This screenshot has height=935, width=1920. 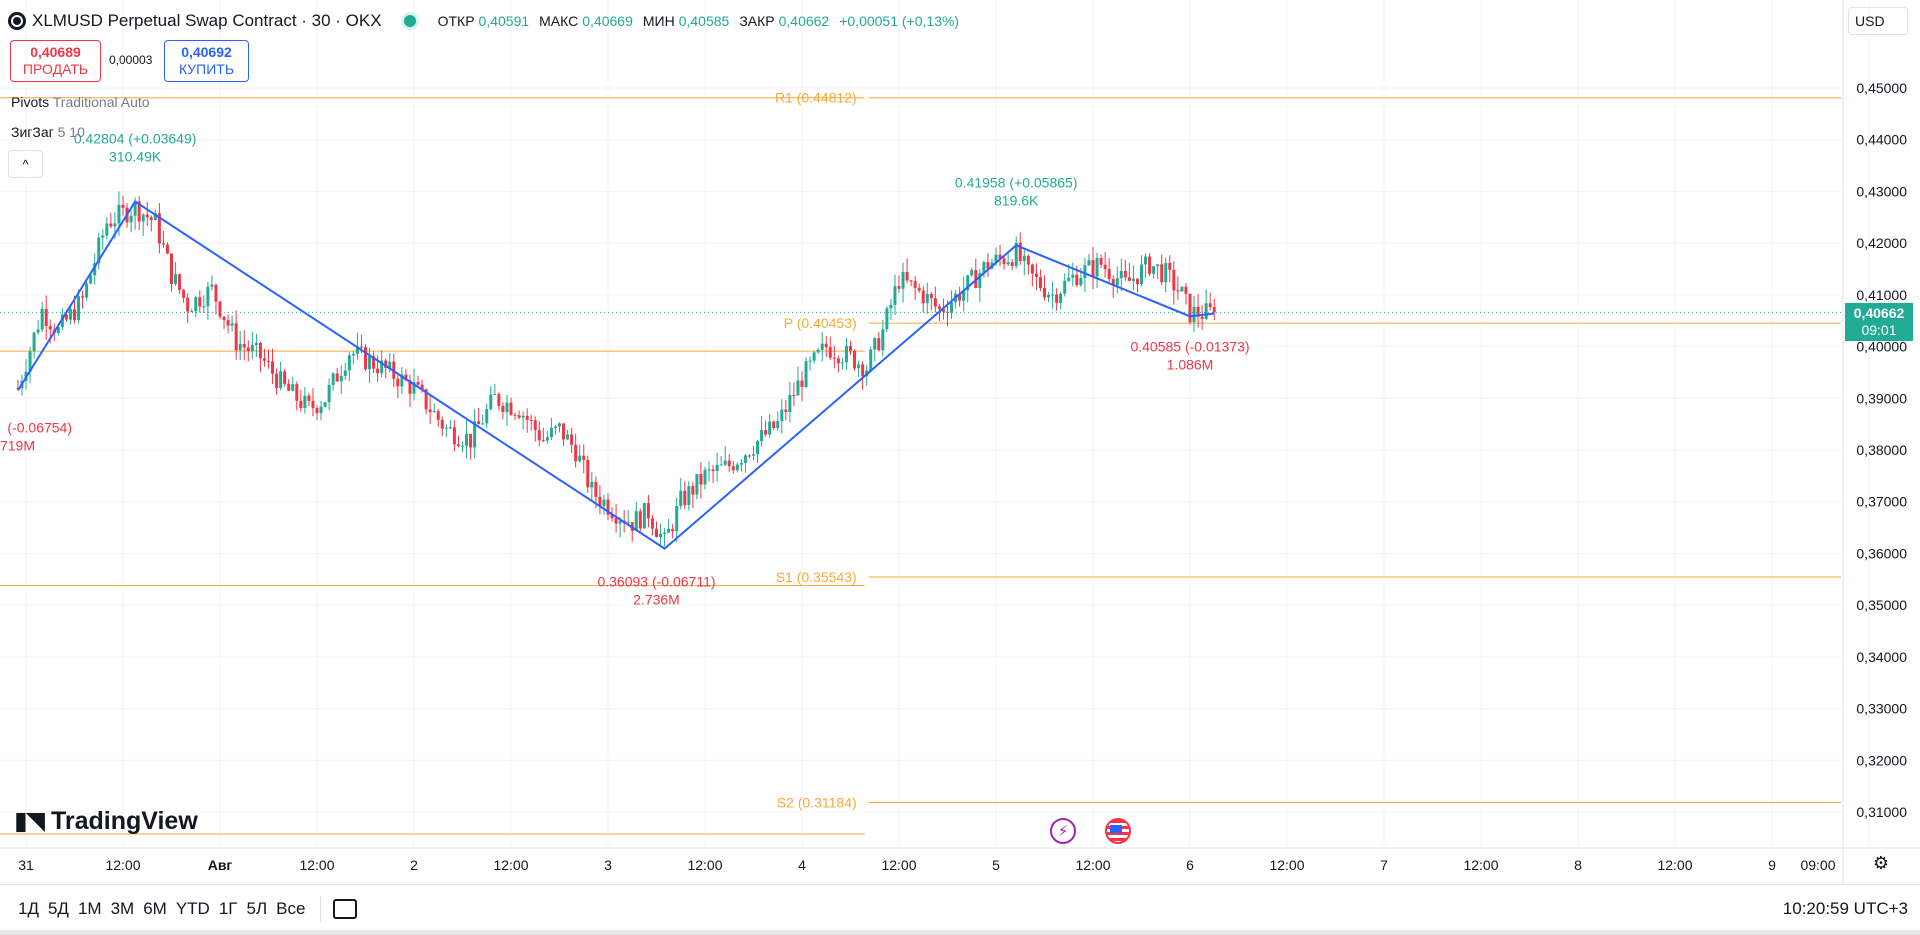 I want to click on price-axis-label: 0,44000, so click(x=1881, y=140).